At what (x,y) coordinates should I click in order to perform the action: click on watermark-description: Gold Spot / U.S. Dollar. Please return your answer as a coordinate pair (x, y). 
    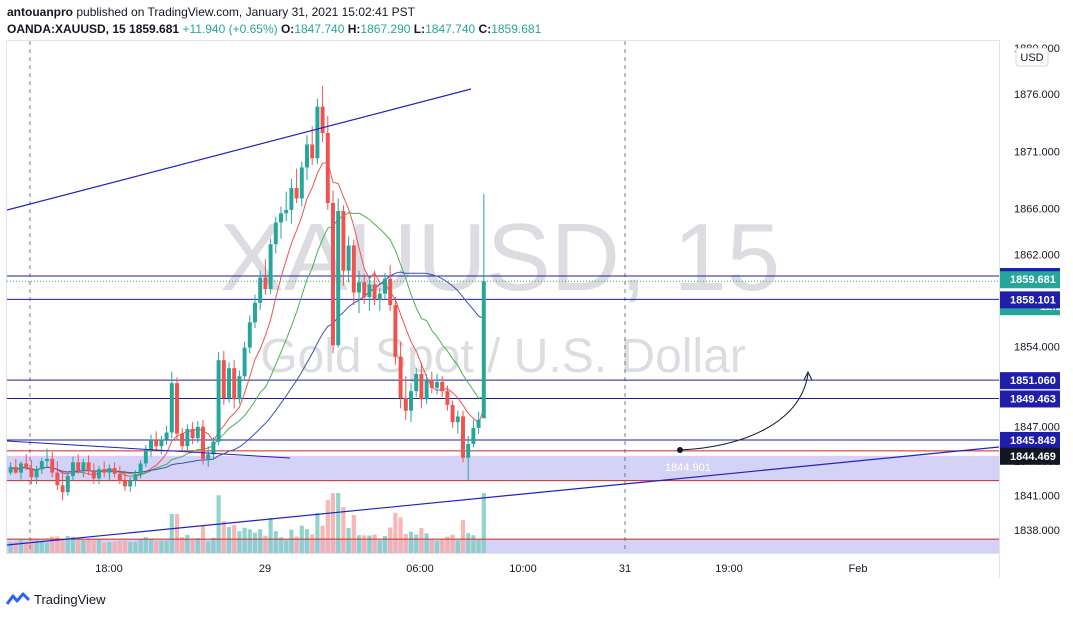
    Looking at the image, I should click on (503, 356).